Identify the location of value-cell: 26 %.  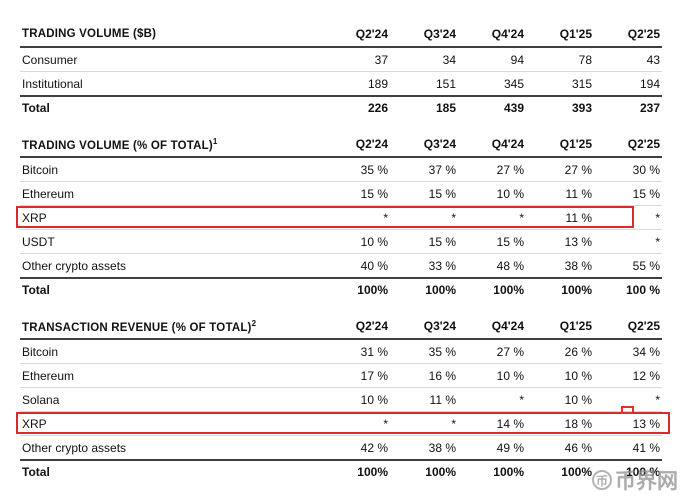
(578, 351).